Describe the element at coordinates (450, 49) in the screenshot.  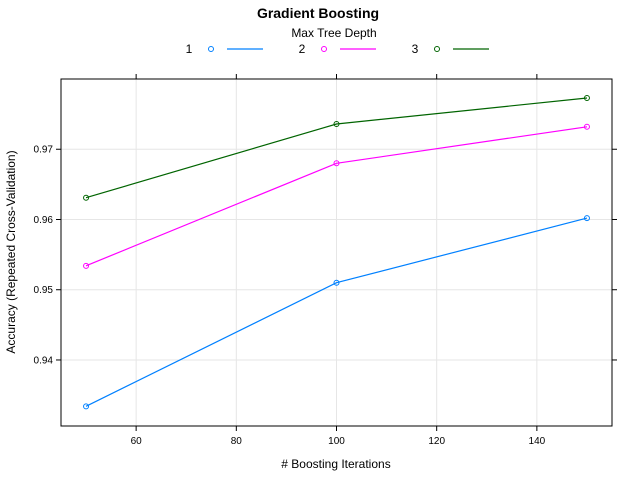
I see `legend-item-3: 3` at that location.